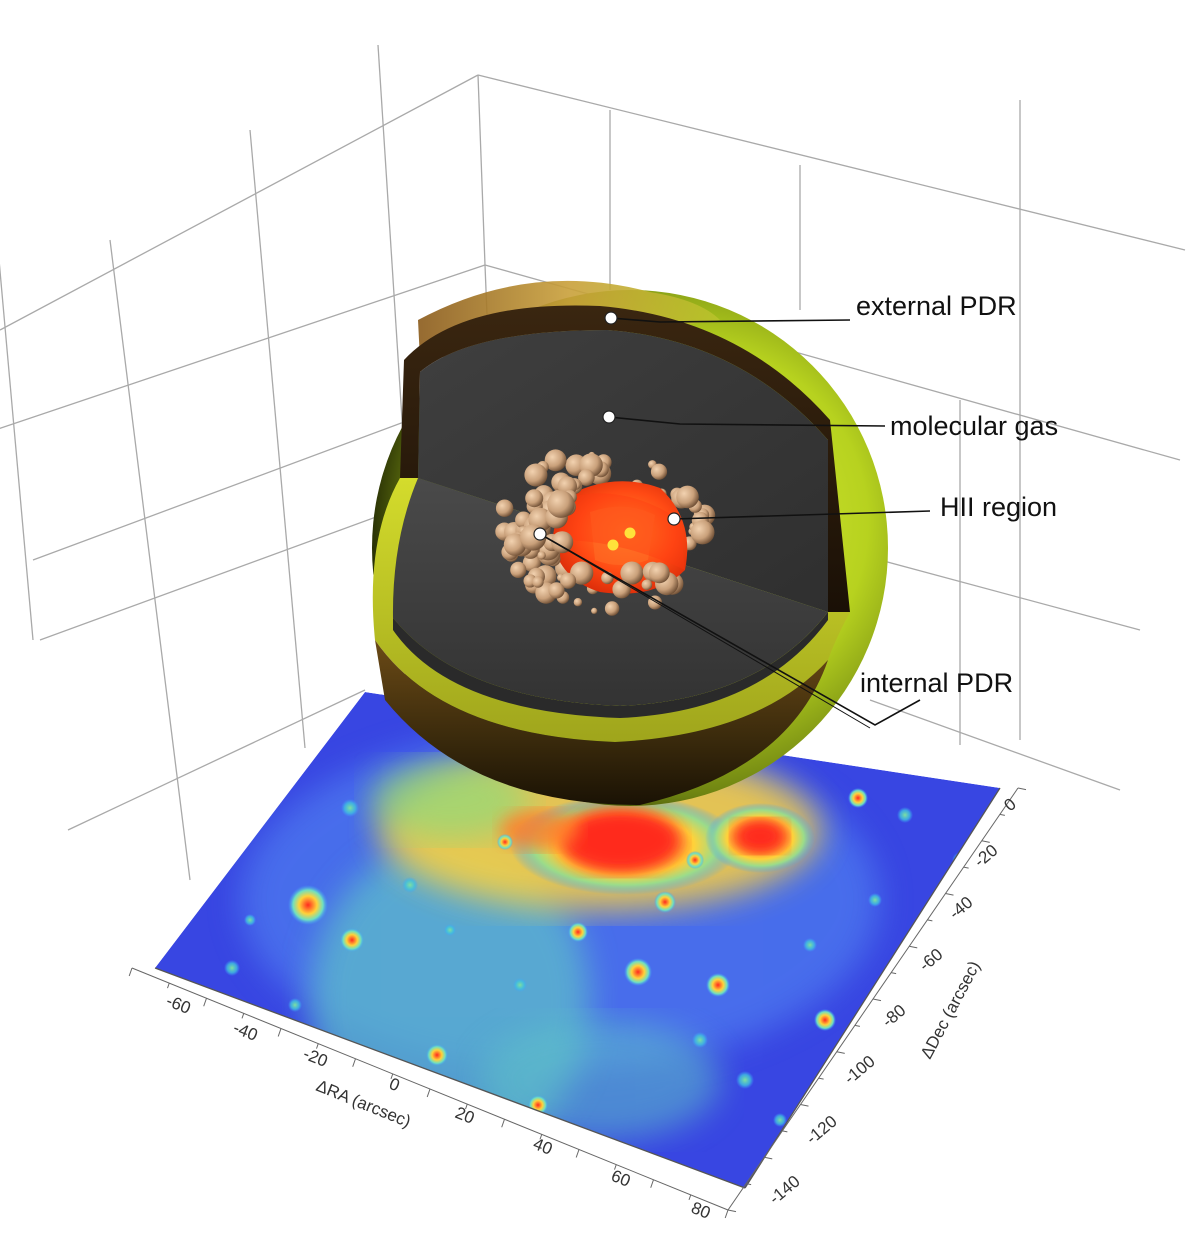 This screenshot has height=1236, width=1200. Describe the element at coordinates (960, 908) in the screenshot. I see `dec-tick-label: -40` at that location.